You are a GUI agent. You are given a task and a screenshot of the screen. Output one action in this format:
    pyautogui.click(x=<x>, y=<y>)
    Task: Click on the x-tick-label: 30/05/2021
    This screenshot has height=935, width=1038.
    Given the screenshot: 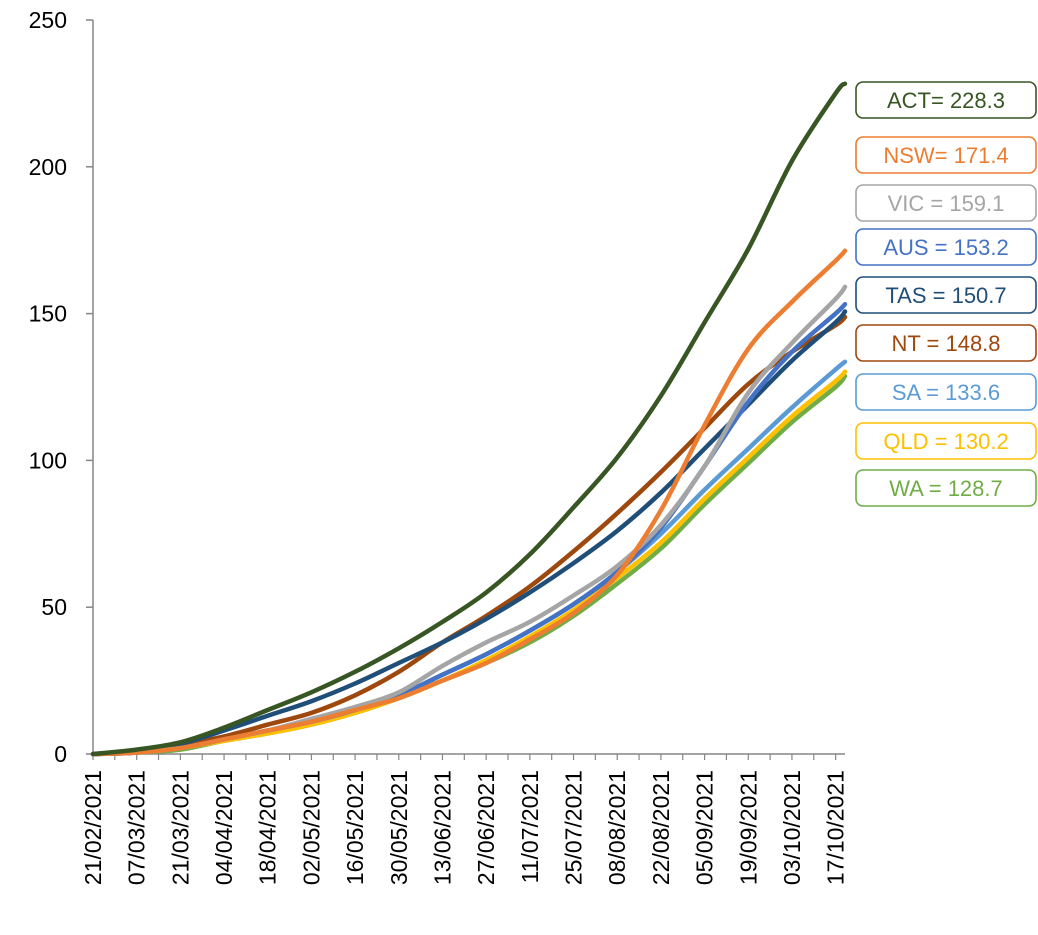 What is the action you would take?
    pyautogui.click(x=399, y=827)
    